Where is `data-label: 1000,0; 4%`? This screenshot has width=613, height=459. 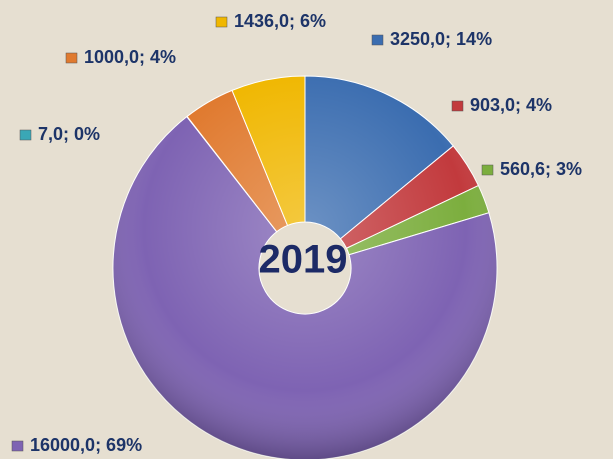
data-label: 1000,0; 4% is located at coordinates (130, 57).